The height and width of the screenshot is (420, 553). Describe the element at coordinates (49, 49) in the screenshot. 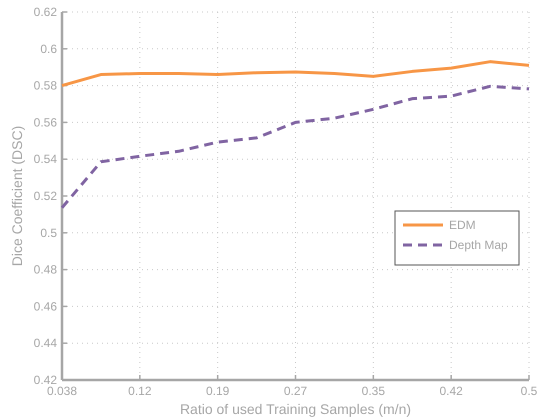

I see `y-tick-label: 0.6` at that location.